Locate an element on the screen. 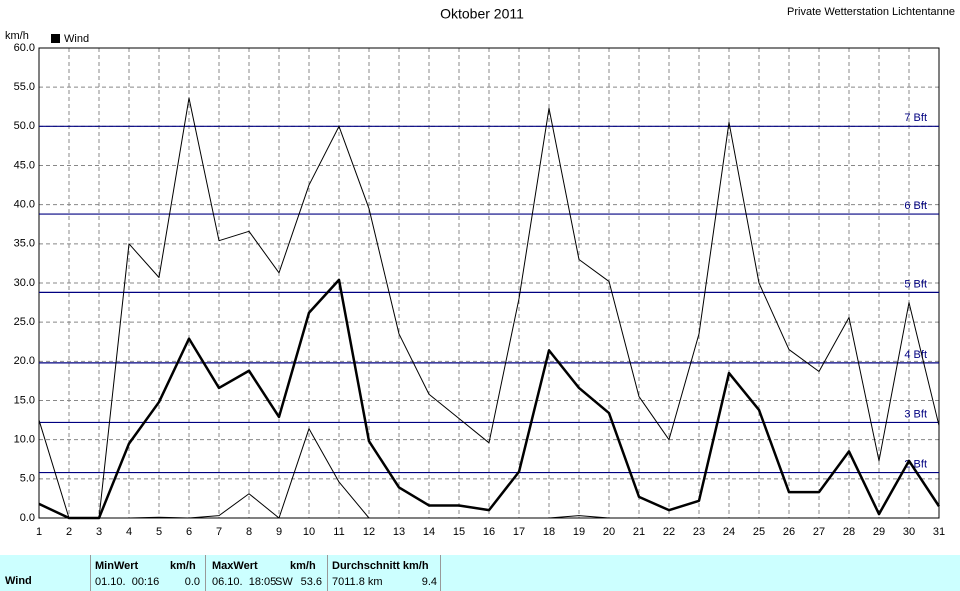 The image size is (960, 591). x-tick-label: 4 is located at coordinates (129, 532).